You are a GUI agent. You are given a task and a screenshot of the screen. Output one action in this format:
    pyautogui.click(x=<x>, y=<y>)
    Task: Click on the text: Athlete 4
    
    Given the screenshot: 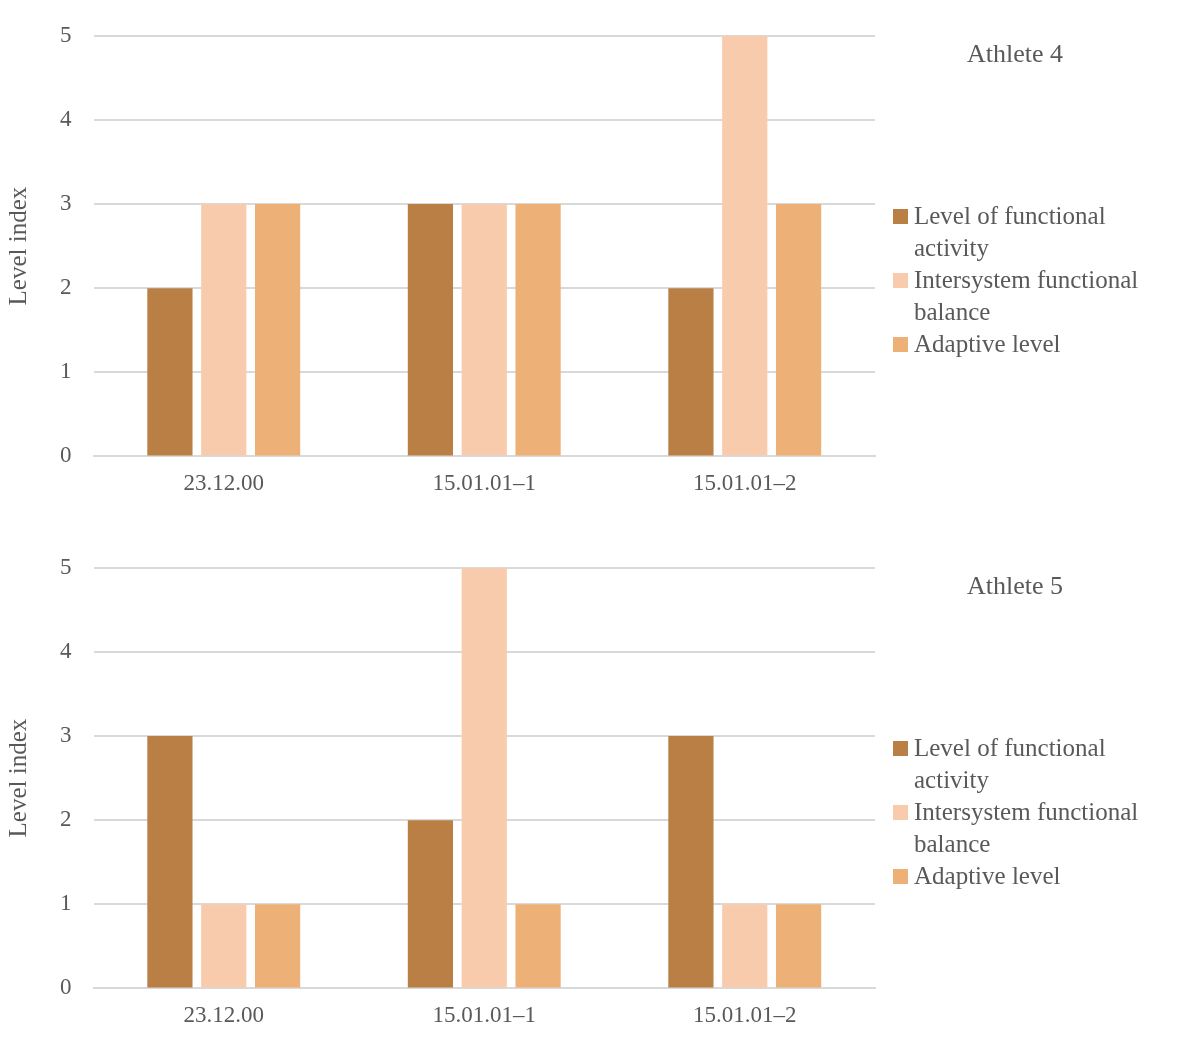 What is the action you would take?
    pyautogui.click(x=1015, y=53)
    